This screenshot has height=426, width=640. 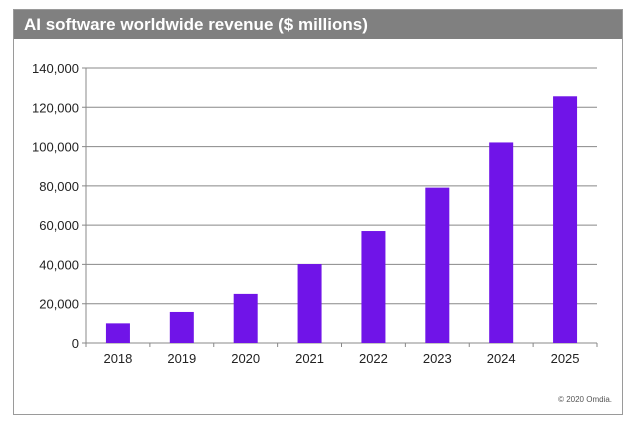 I want to click on y-tick-label: 40,000, so click(x=59, y=264).